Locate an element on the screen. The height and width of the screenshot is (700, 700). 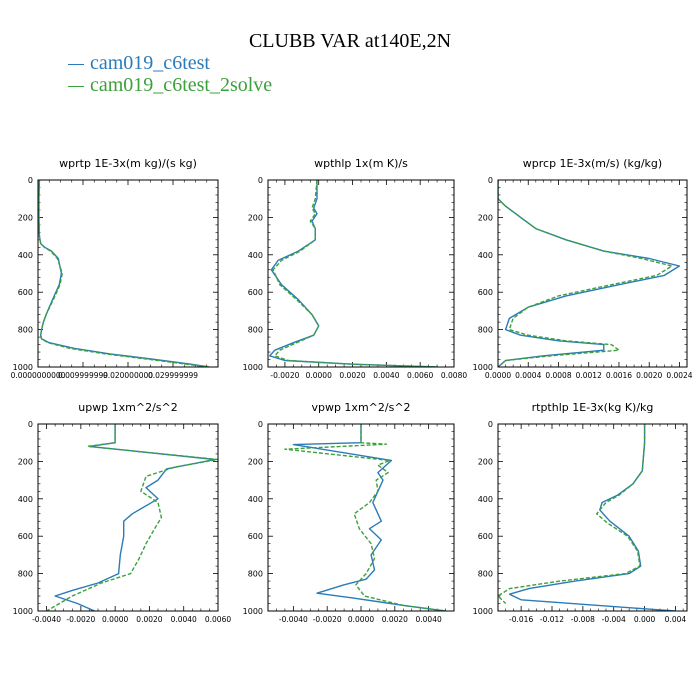
ytick-label-1-4: 800 is located at coordinates (255, 330).